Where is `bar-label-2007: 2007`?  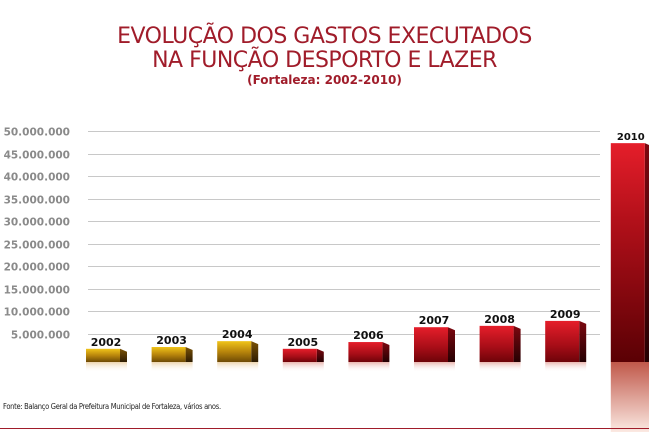
bar-label-2007: 2007 is located at coordinates (434, 320).